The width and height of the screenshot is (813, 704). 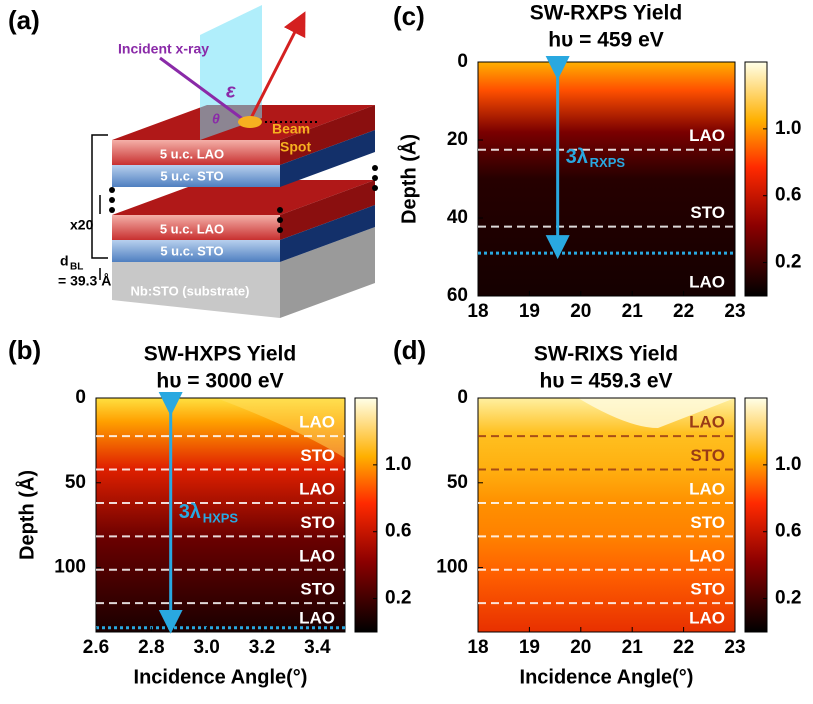 What do you see at coordinates (409, 350) in the screenshot?
I see `panel-label: (d)` at bounding box center [409, 350].